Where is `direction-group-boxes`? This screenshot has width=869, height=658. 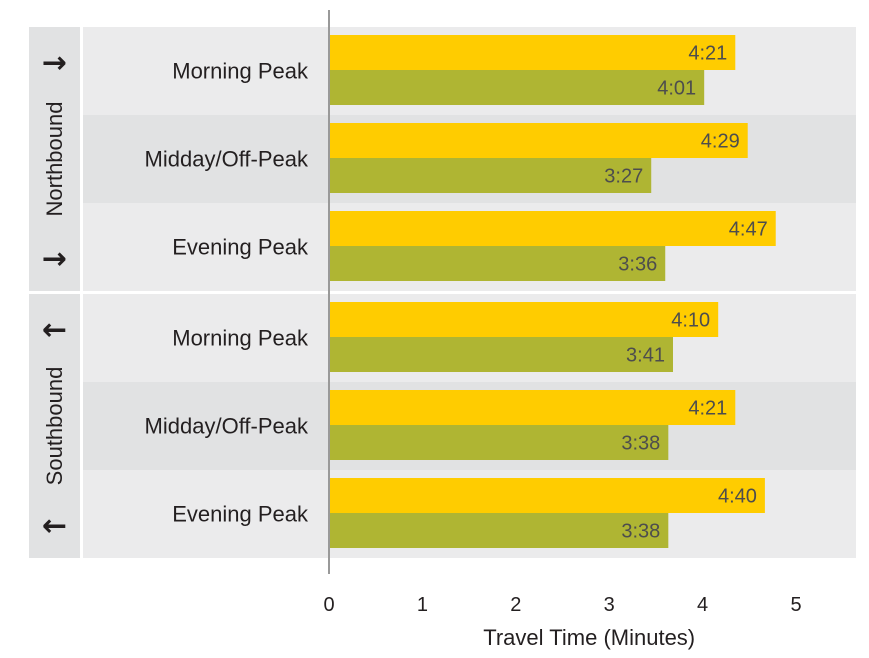 direction-group-boxes is located at coordinates (54, 292).